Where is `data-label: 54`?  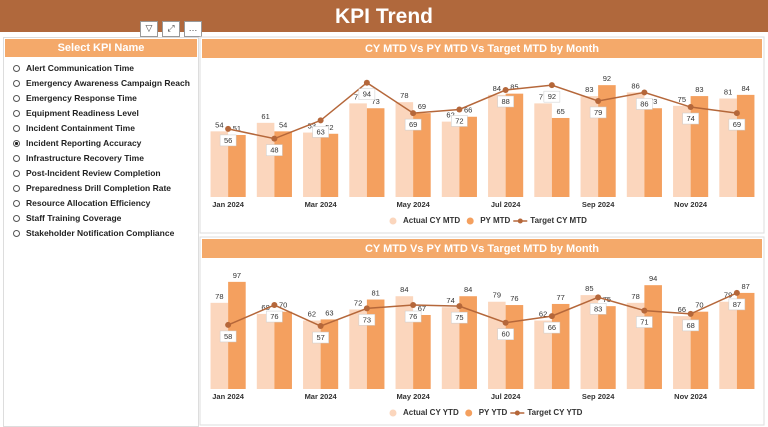 data-label: 54 is located at coordinates (219, 124).